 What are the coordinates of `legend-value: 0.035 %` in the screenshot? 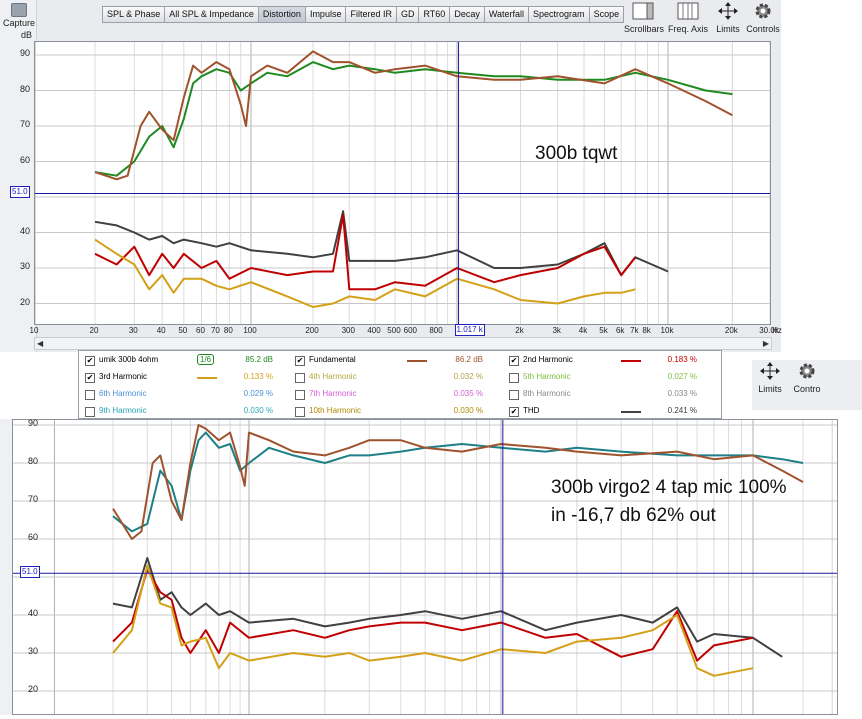 It's located at (468, 393).